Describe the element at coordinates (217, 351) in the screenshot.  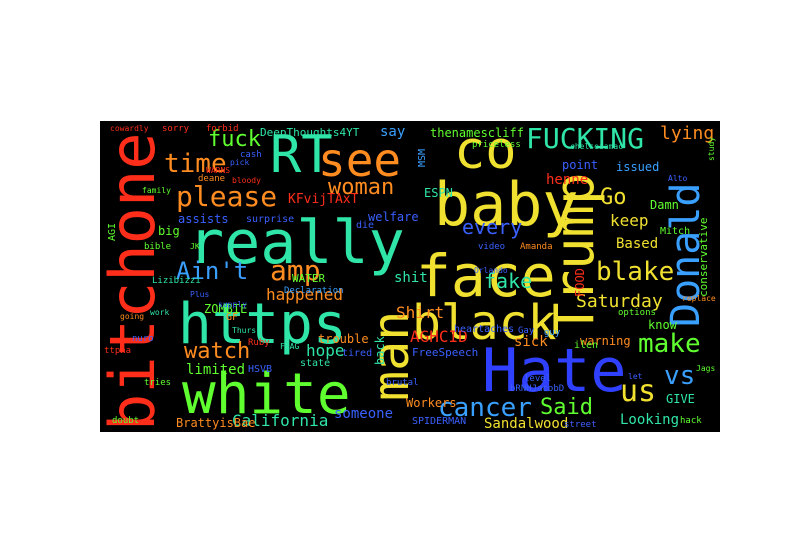
I see `word-watch: watch` at that location.